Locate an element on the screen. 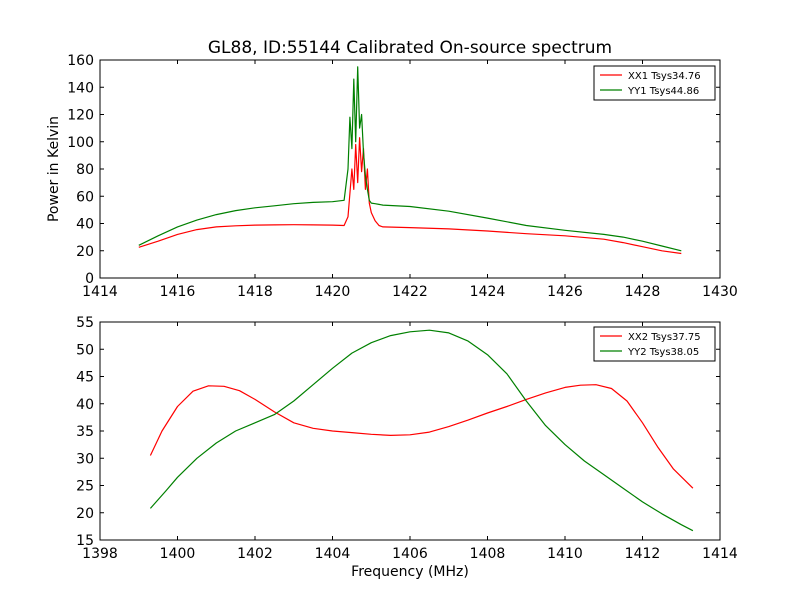  top-y-tick-label: 160 is located at coordinates (80, 61).